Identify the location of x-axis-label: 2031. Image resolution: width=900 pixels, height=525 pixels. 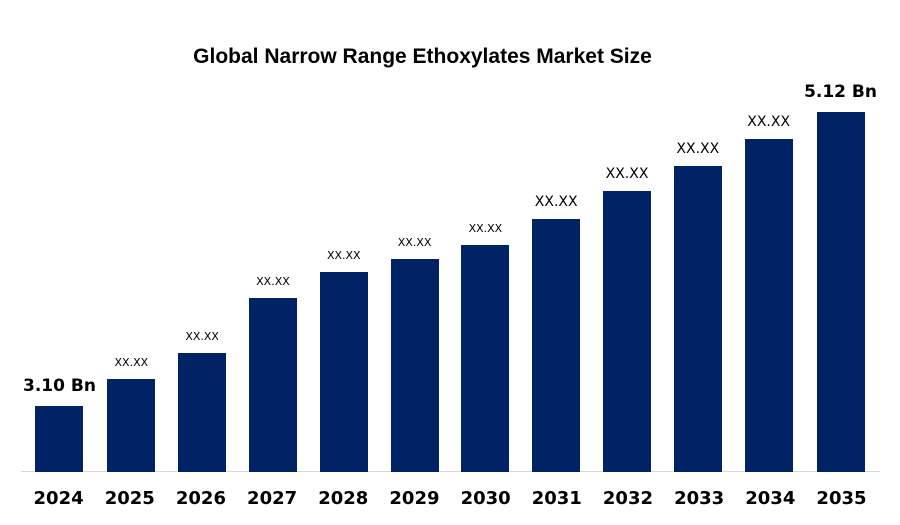
(556, 498).